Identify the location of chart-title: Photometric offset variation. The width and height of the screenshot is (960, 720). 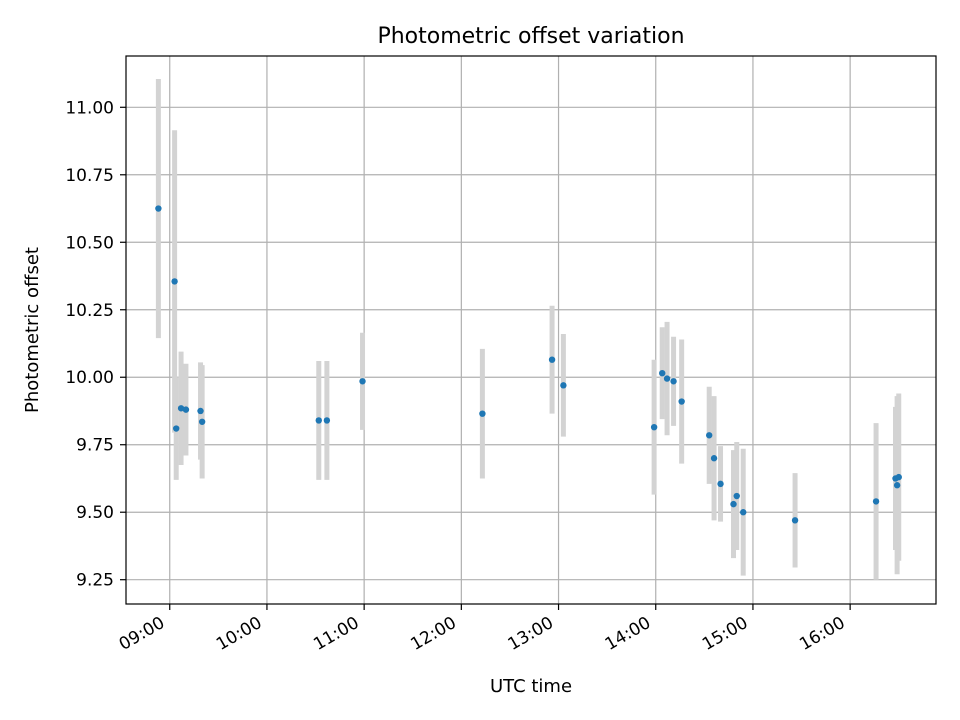
(530, 36).